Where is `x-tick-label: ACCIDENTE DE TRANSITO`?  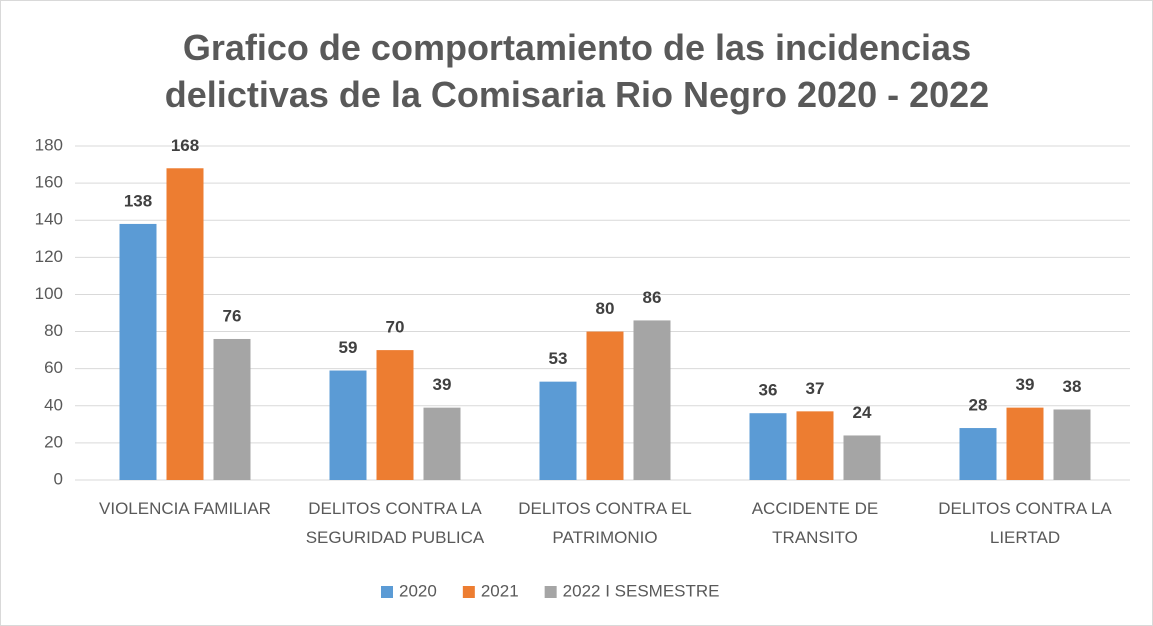 x-tick-label: ACCIDENTE DE TRANSITO is located at coordinates (815, 523).